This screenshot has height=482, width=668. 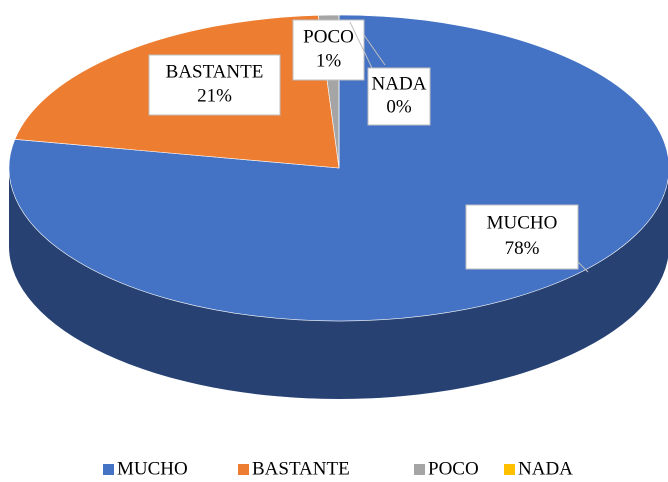 What do you see at coordinates (522, 223) in the screenshot?
I see `slice-label-name: MUCHO` at bounding box center [522, 223].